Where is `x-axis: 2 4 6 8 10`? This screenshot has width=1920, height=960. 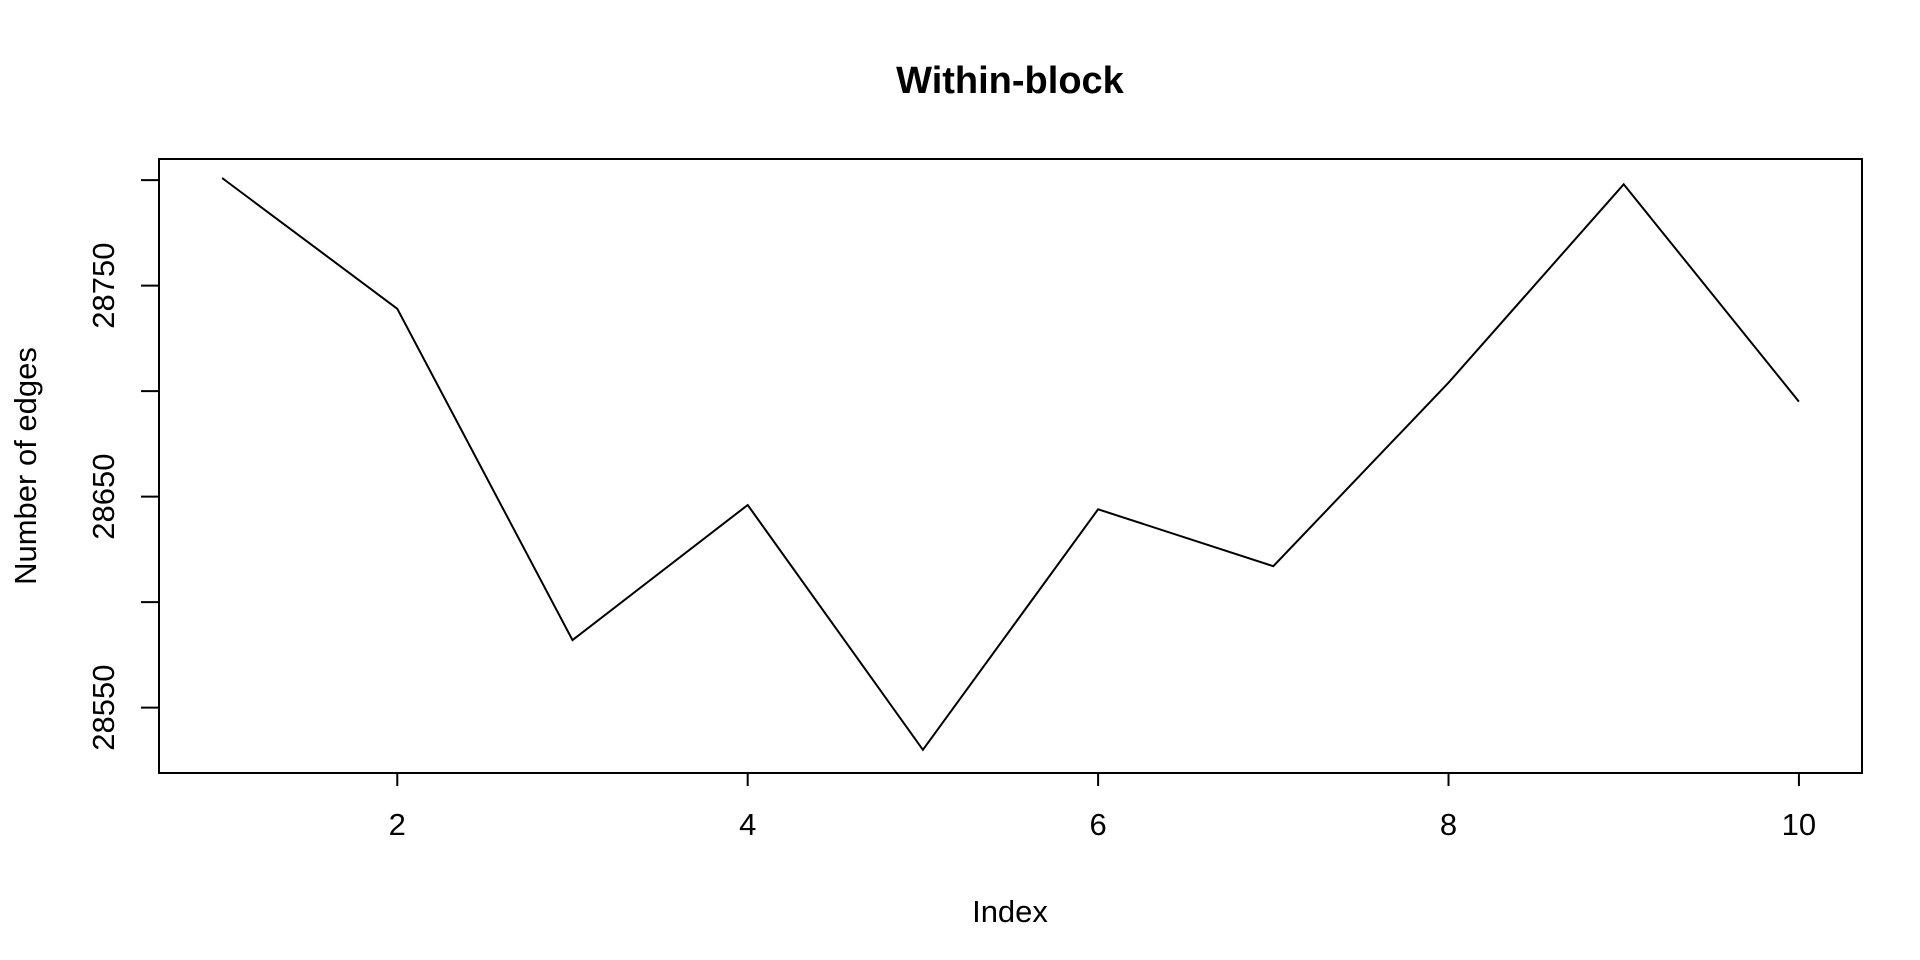
x-axis: 2 4 6 8 10 is located at coordinates (1102, 807).